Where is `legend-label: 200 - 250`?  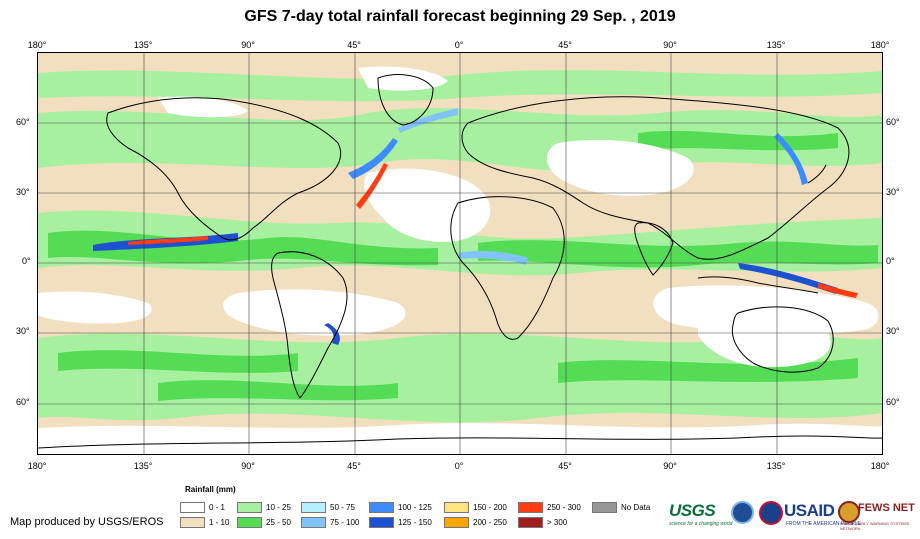
legend-label: 200 - 250 is located at coordinates (490, 522).